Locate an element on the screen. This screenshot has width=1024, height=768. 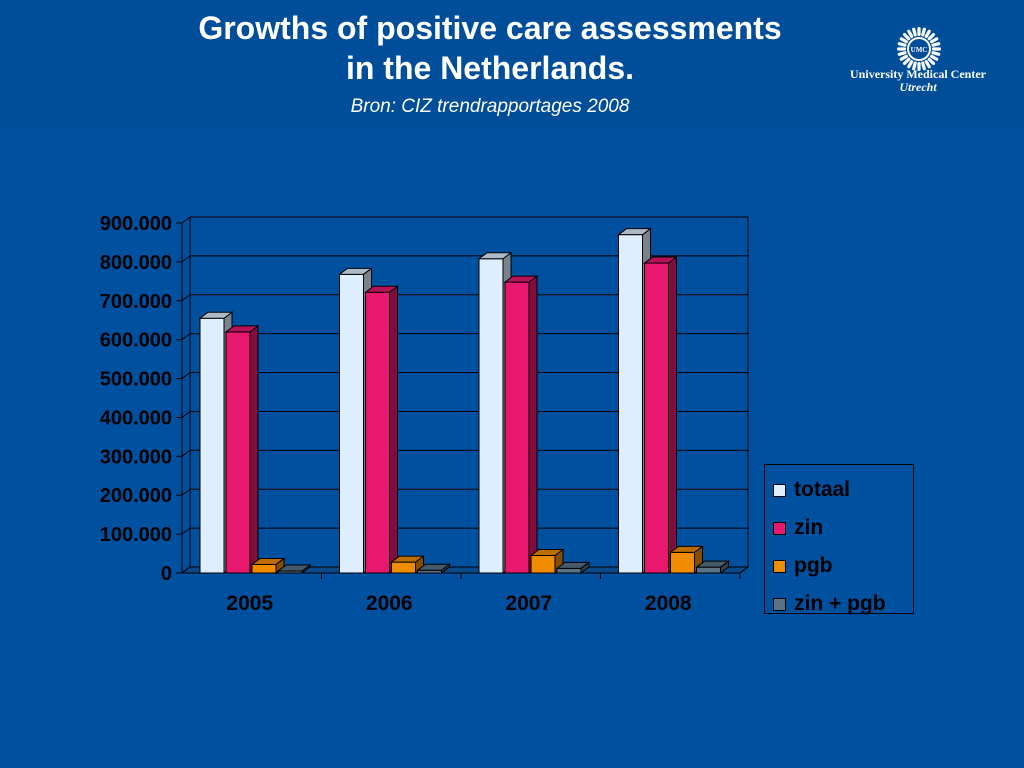
bar-top-zin-2006 is located at coordinates (381, 289).